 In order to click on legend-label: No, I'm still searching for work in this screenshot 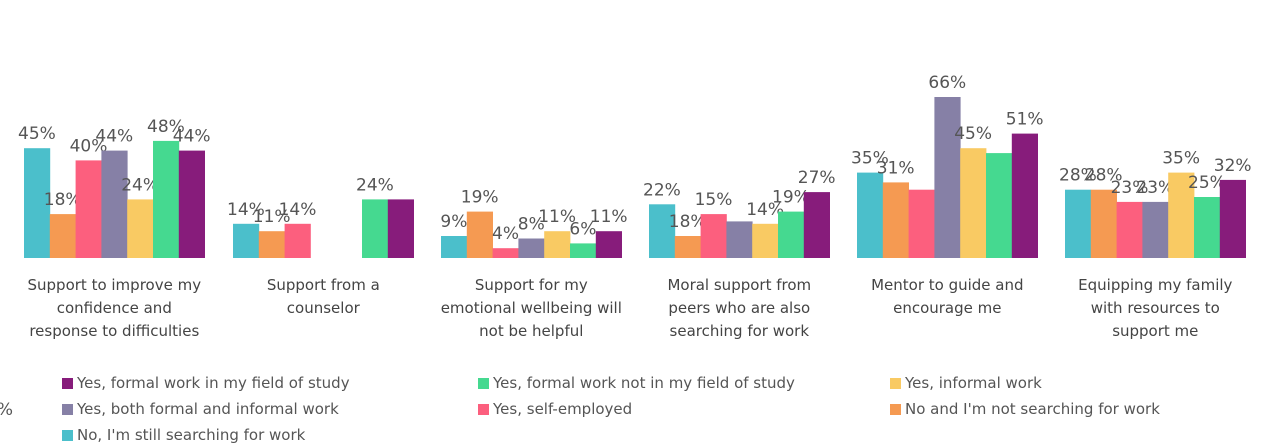, I will do `click(191, 435)`.